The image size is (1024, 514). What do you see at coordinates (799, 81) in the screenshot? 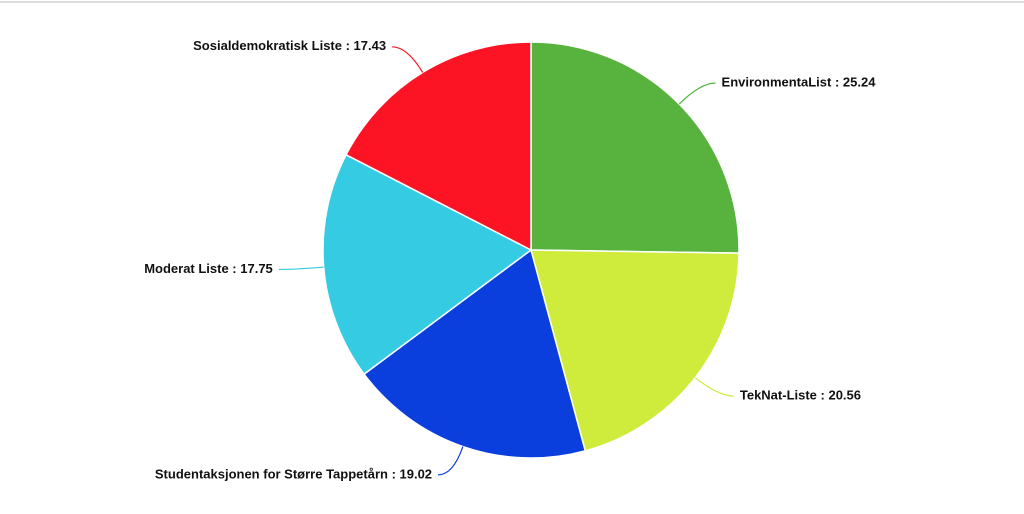
I see `slice-label: EnvironmentaList : 25.24` at bounding box center [799, 81].